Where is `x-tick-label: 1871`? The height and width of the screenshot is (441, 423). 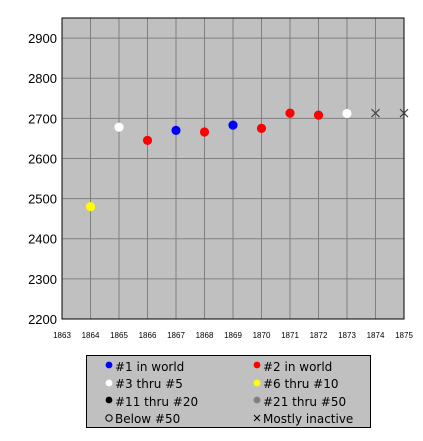 x-tick-label: 1871 is located at coordinates (290, 335).